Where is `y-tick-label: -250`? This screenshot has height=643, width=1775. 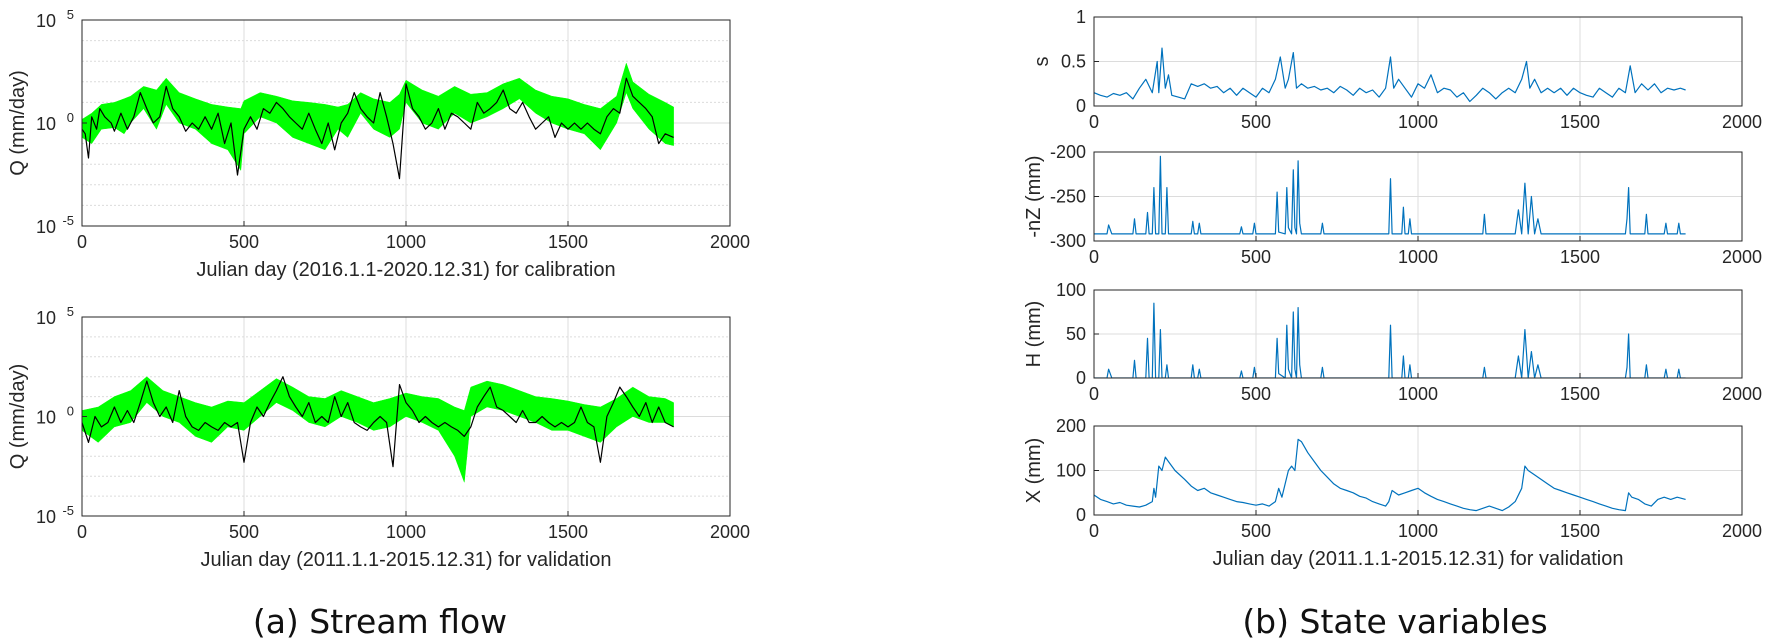 y-tick-label: -250 is located at coordinates (1068, 197).